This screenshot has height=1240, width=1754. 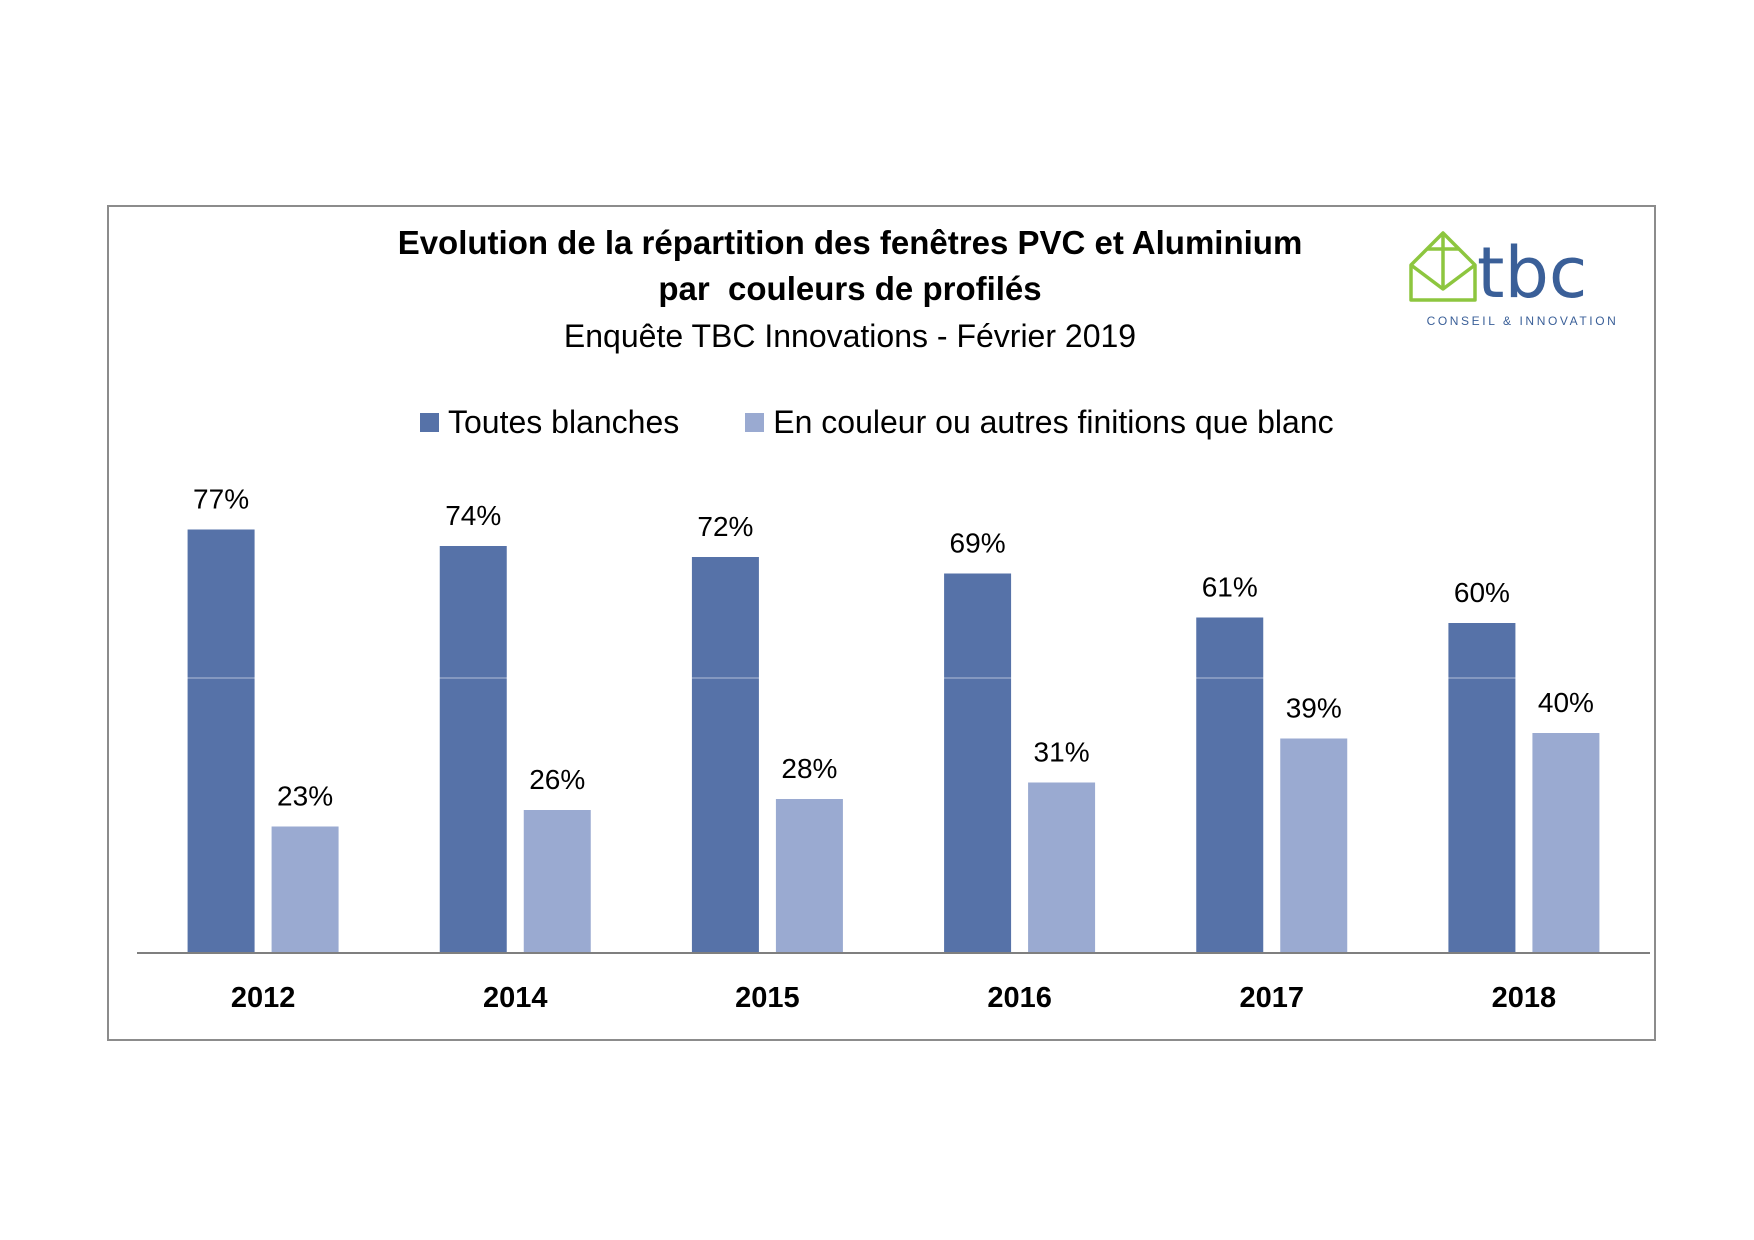 I want to click on x-tick-label-2014: 2014, so click(x=515, y=998).